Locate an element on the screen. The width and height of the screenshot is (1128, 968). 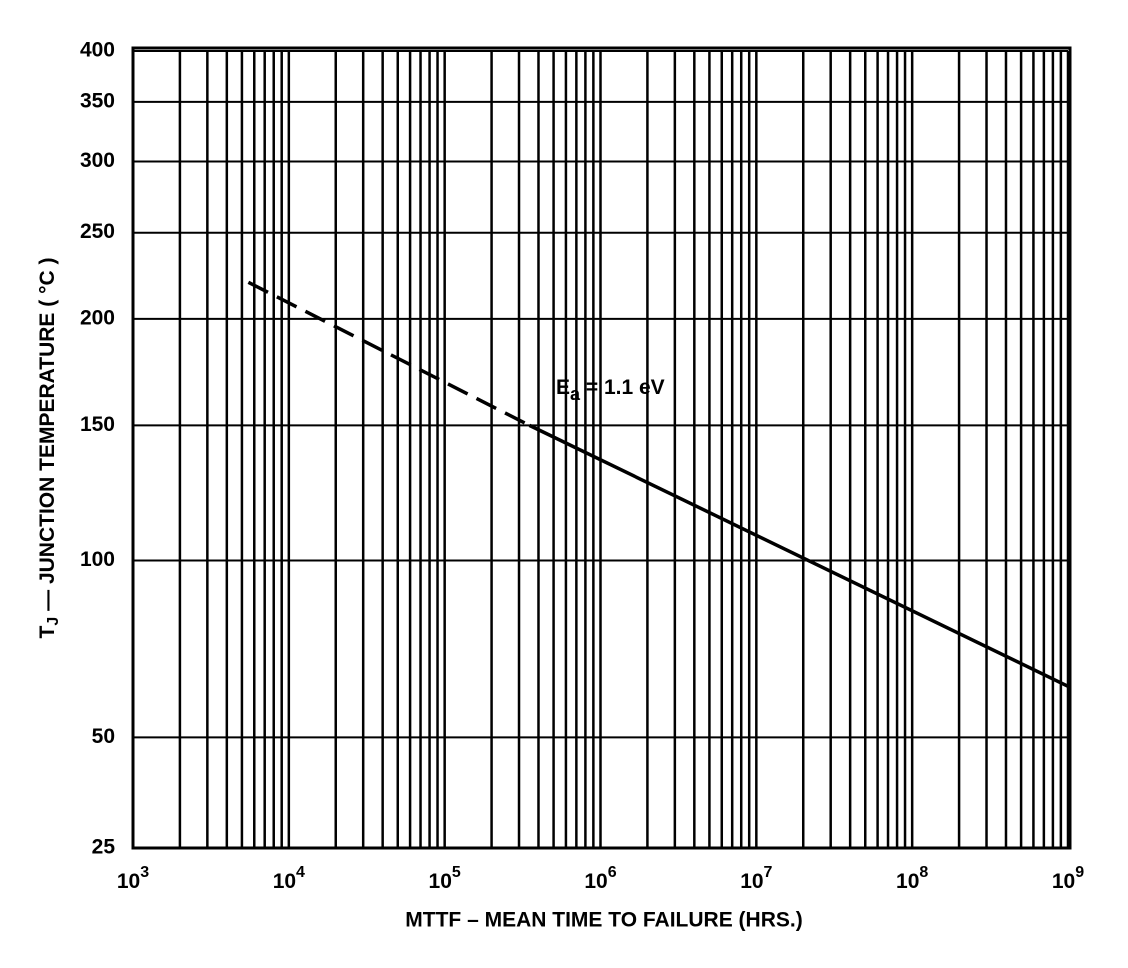
x-tick-label: 10⁸ is located at coordinates (912, 878).